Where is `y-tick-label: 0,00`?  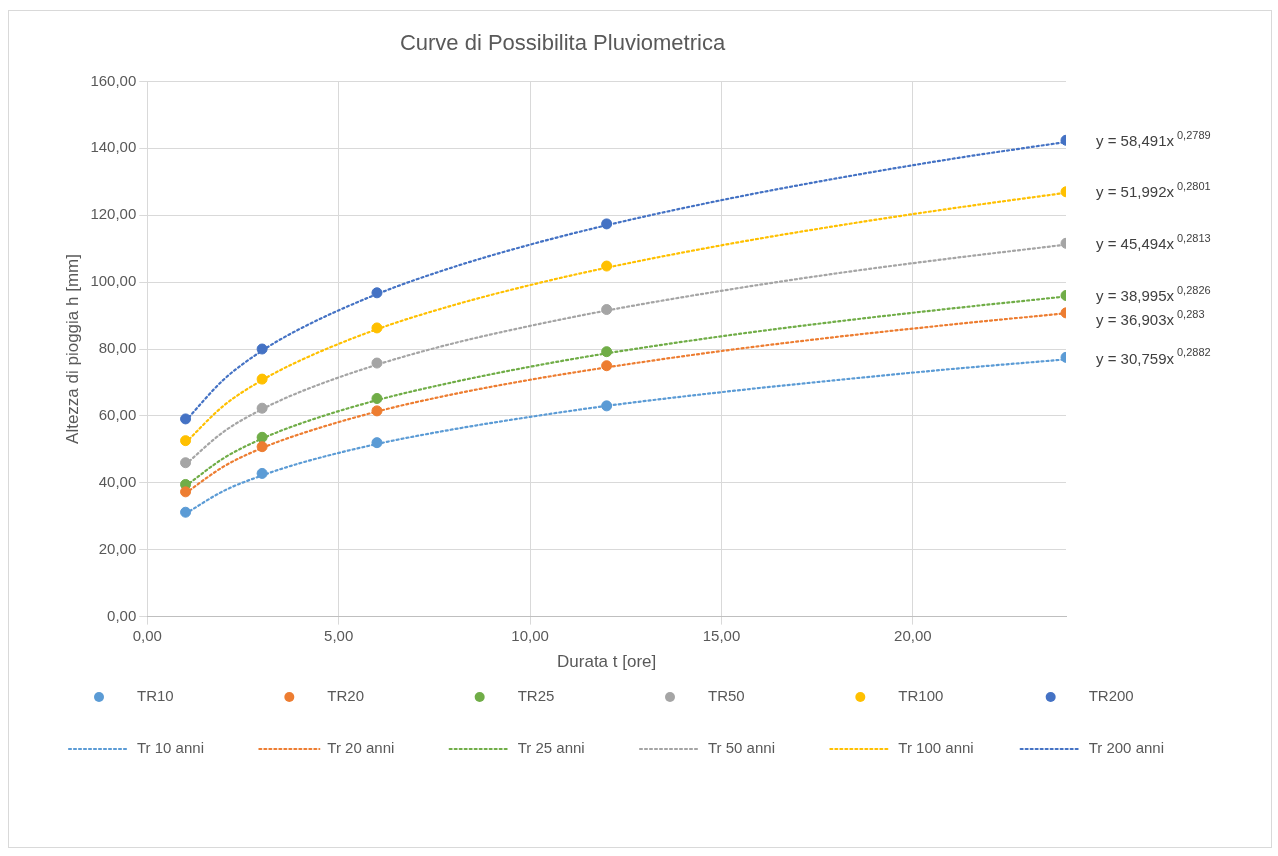 y-tick-label: 0,00 is located at coordinates (122, 615).